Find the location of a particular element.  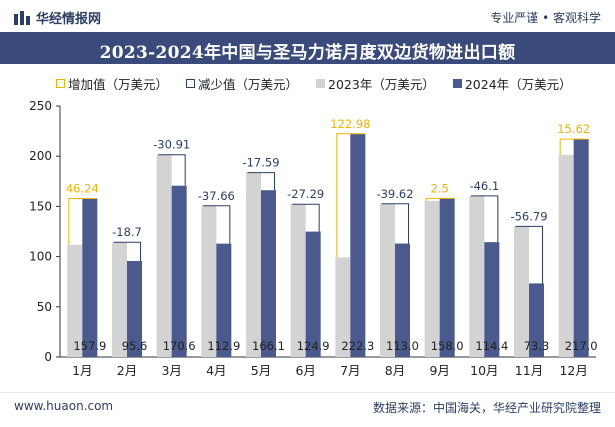

footer-source: 数据来源：中国海关，华经产业研究院整理 is located at coordinates (486, 408).